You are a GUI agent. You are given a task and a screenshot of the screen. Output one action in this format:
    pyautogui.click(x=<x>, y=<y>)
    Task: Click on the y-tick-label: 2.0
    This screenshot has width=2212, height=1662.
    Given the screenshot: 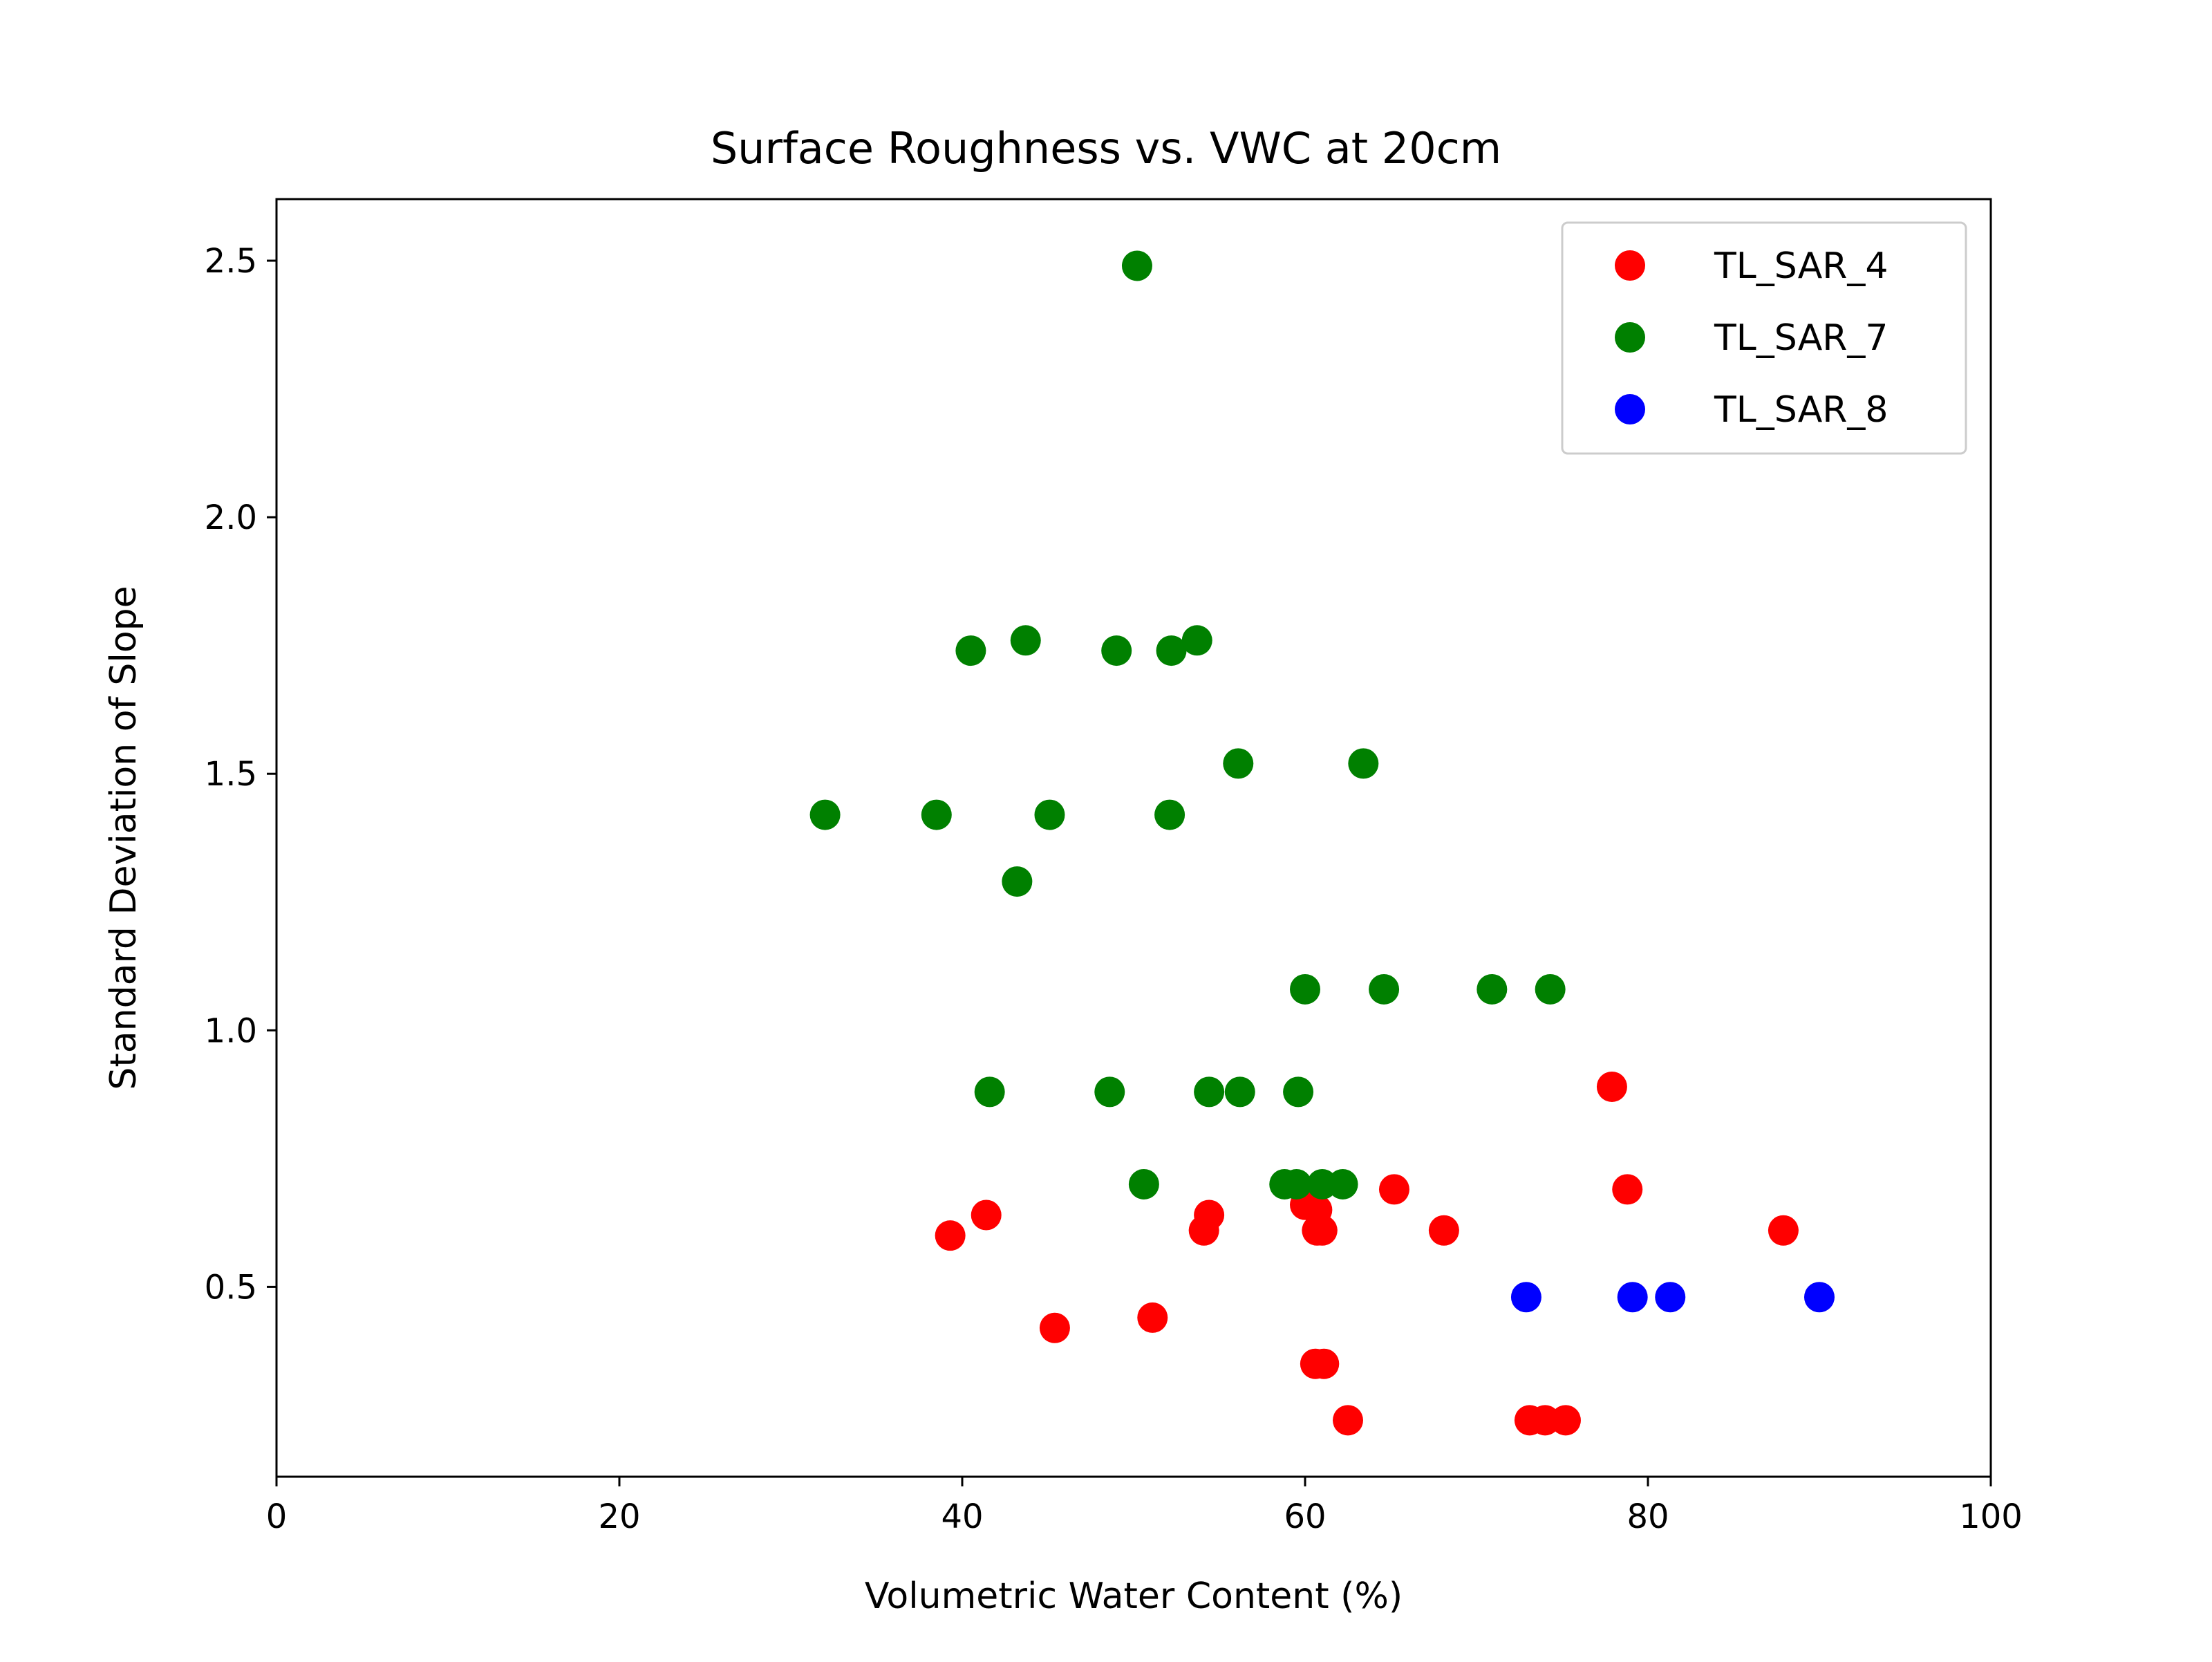 What is the action you would take?
    pyautogui.click(x=231, y=517)
    